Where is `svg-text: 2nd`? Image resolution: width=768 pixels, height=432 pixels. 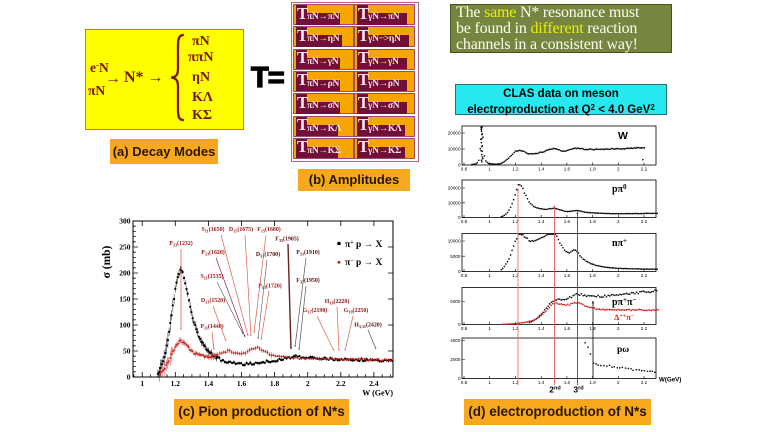
svg-text: 2nd is located at coordinates (554, 390).